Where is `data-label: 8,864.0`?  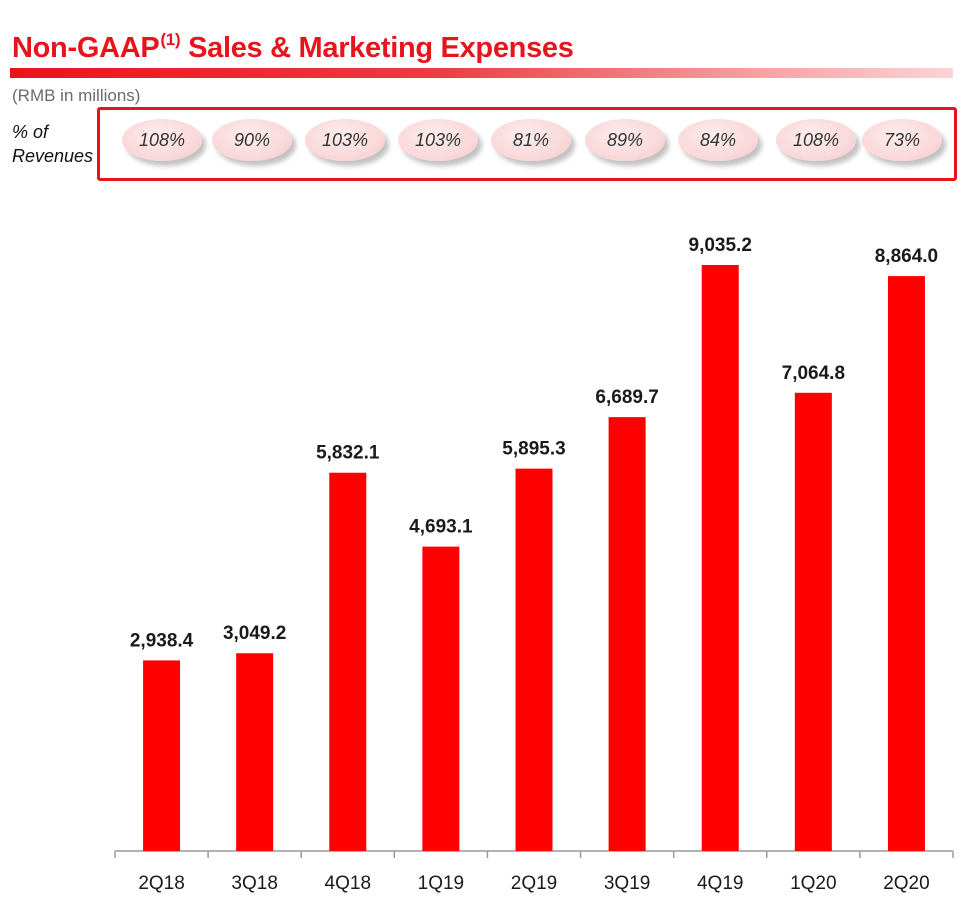 data-label: 8,864.0 is located at coordinates (906, 256).